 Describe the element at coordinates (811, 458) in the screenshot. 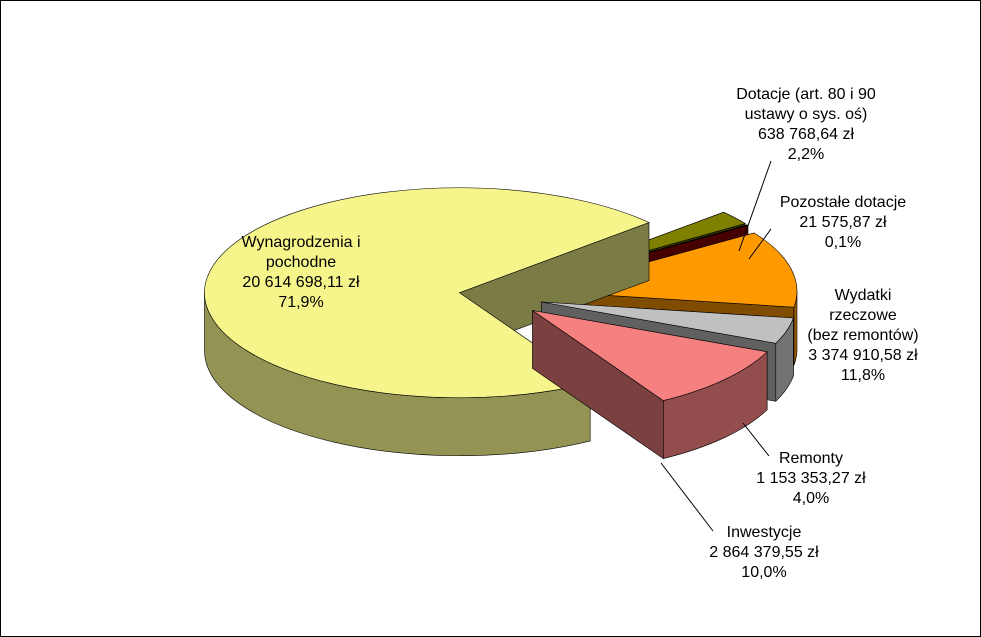

I see `label-name: Remonty` at that location.